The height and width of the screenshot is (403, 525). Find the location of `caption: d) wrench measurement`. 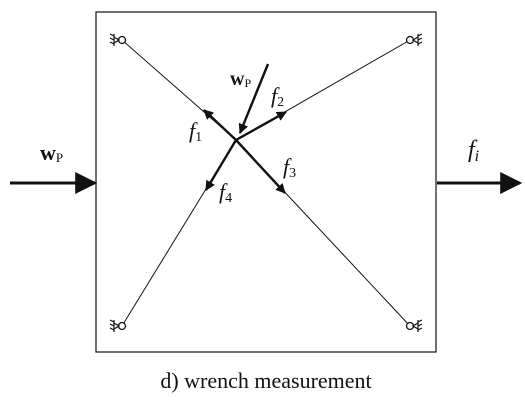

caption: d) wrench measurement is located at coordinates (265, 380).